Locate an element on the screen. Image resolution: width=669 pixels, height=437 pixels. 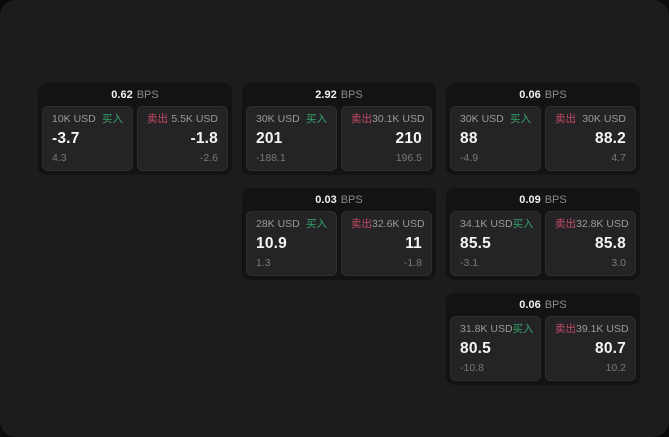
card-body: 30K USD 买入 88 -4.9 卖出 30K USD 88.2 4.7 is located at coordinates (543, 140).